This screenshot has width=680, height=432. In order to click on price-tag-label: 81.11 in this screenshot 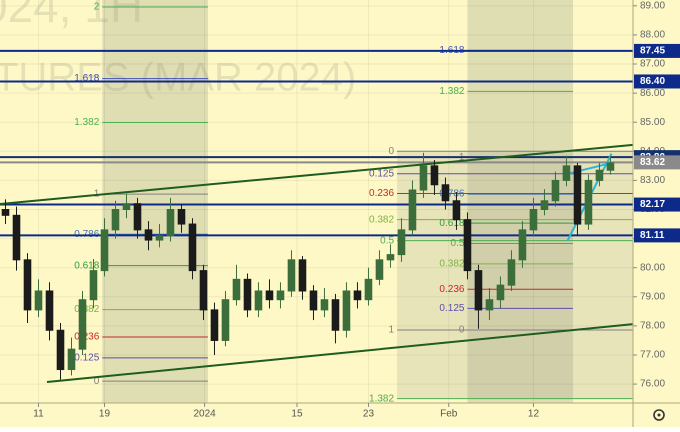, I will do `click(652, 235)`.